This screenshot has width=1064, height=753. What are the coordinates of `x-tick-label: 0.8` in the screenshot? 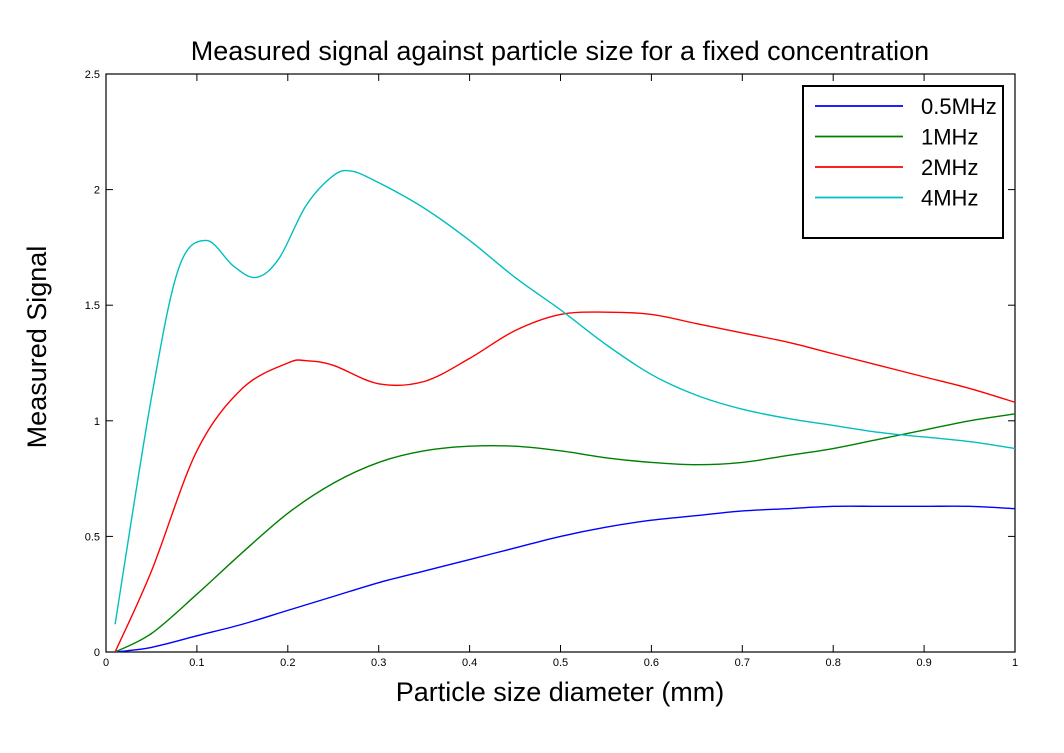 It's located at (833, 663).